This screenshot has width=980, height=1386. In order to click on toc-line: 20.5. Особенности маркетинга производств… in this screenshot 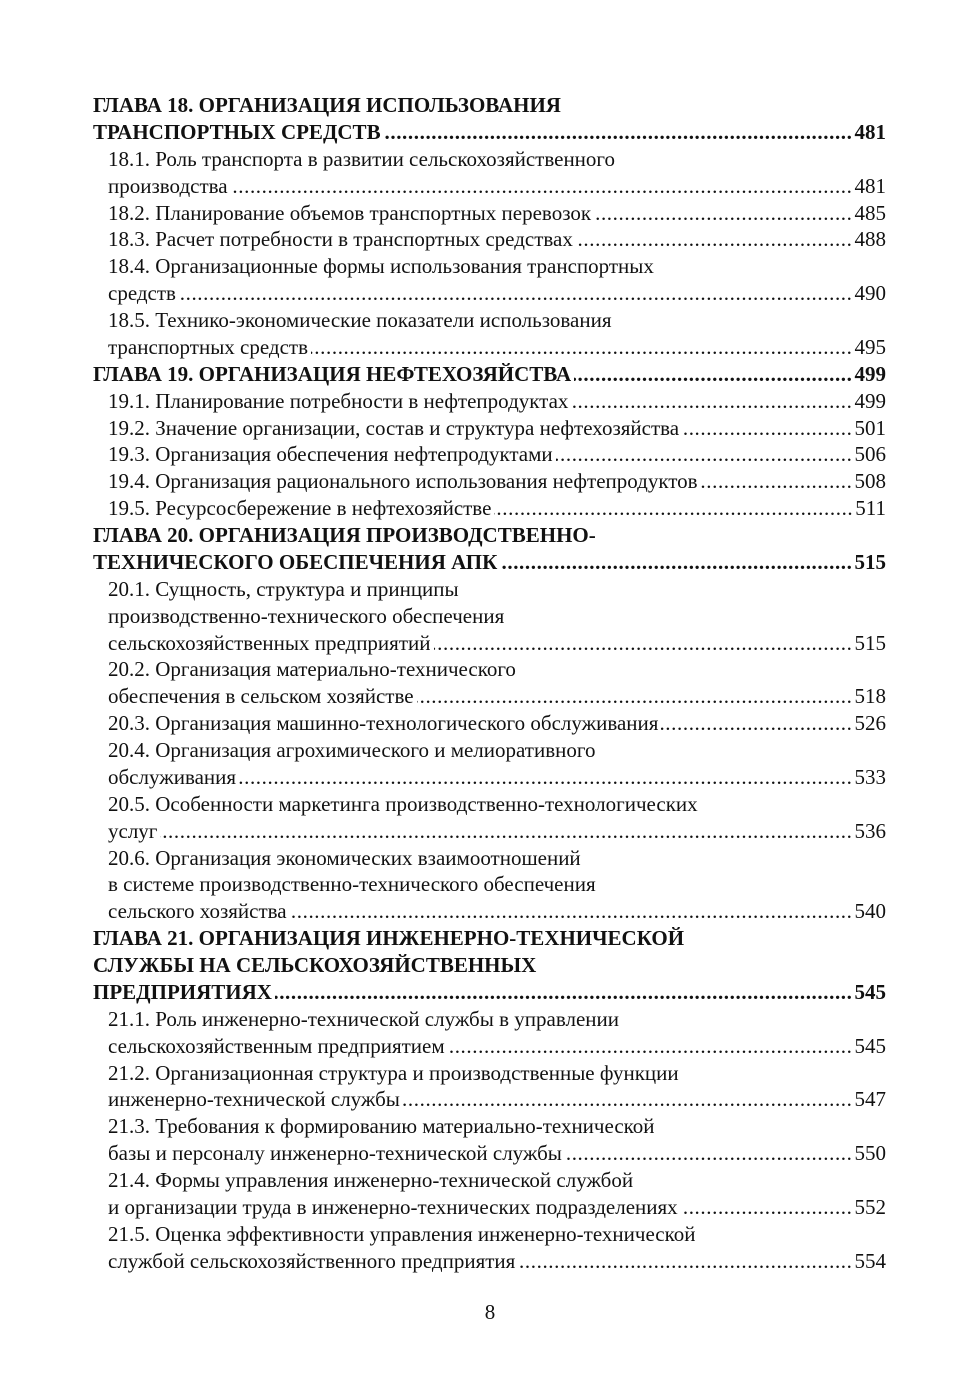, I will do `click(489, 804)`.